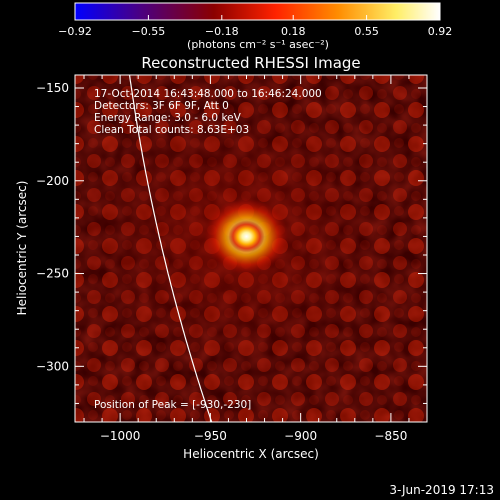 The height and width of the screenshot is (500, 500). Describe the element at coordinates (52, 88) in the screenshot. I see `y-tick-label: −150` at that location.